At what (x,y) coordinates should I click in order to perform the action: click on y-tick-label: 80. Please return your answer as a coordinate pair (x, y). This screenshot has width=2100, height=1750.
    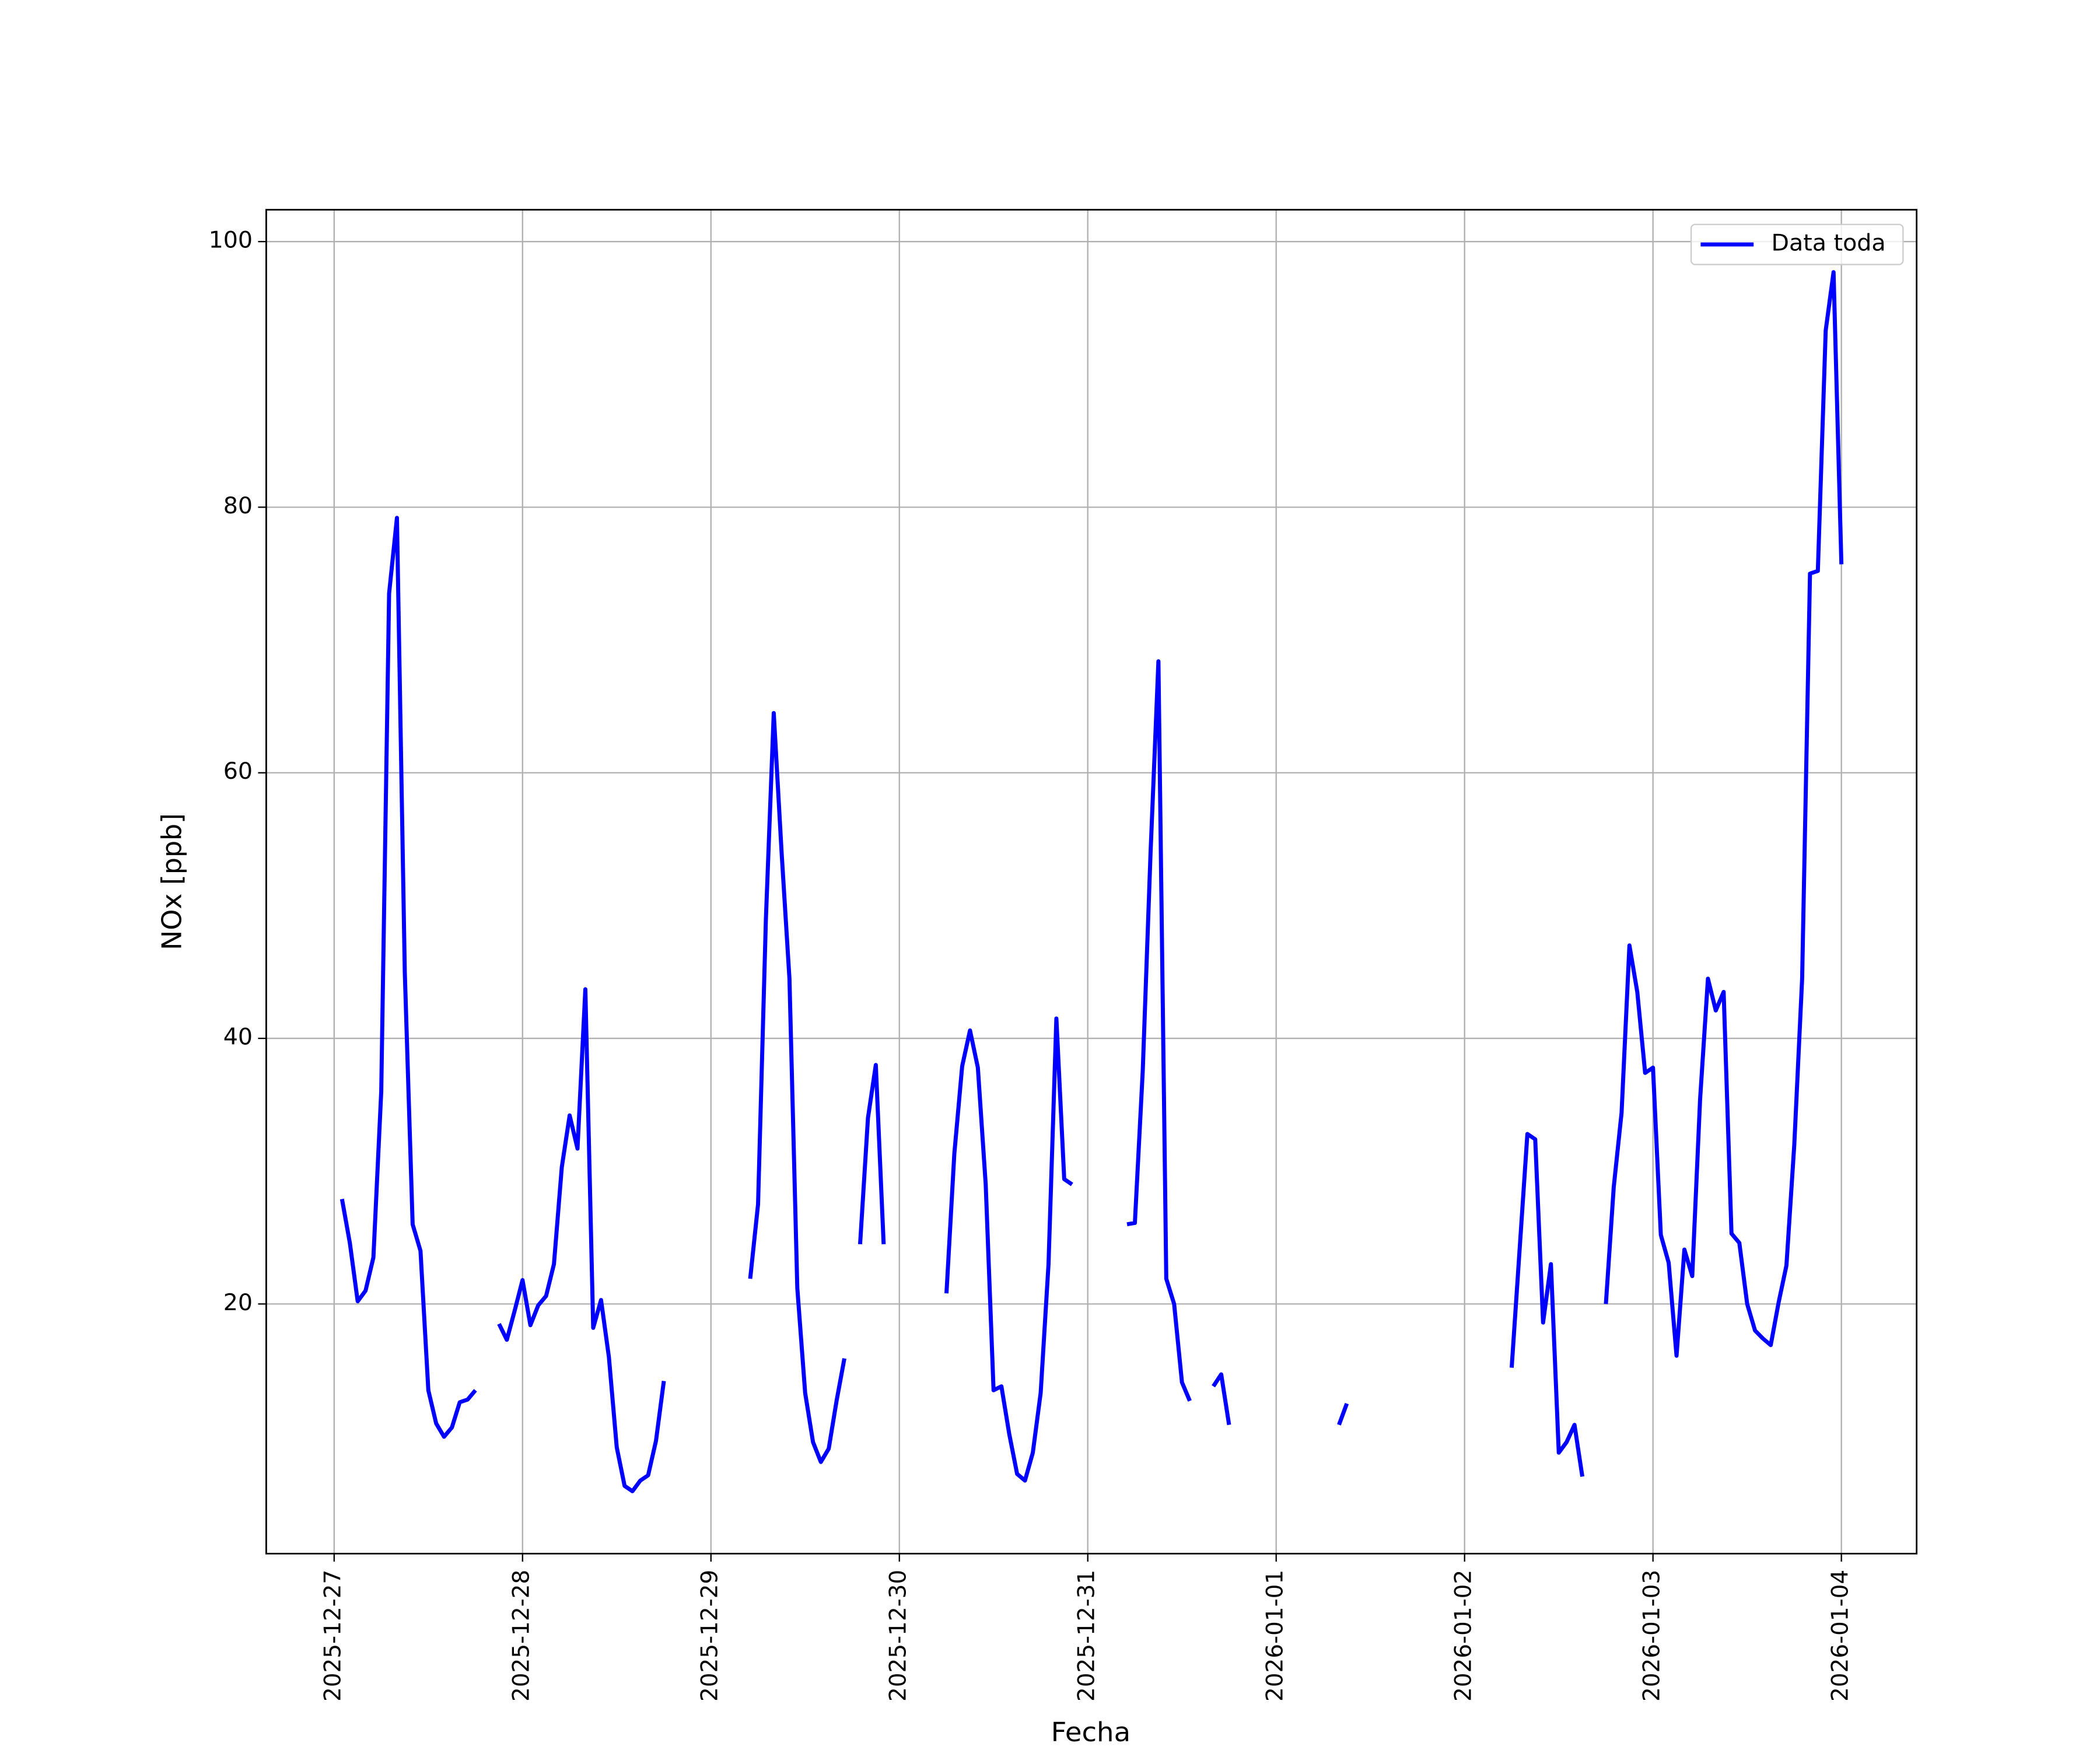
    Looking at the image, I should click on (238, 506).